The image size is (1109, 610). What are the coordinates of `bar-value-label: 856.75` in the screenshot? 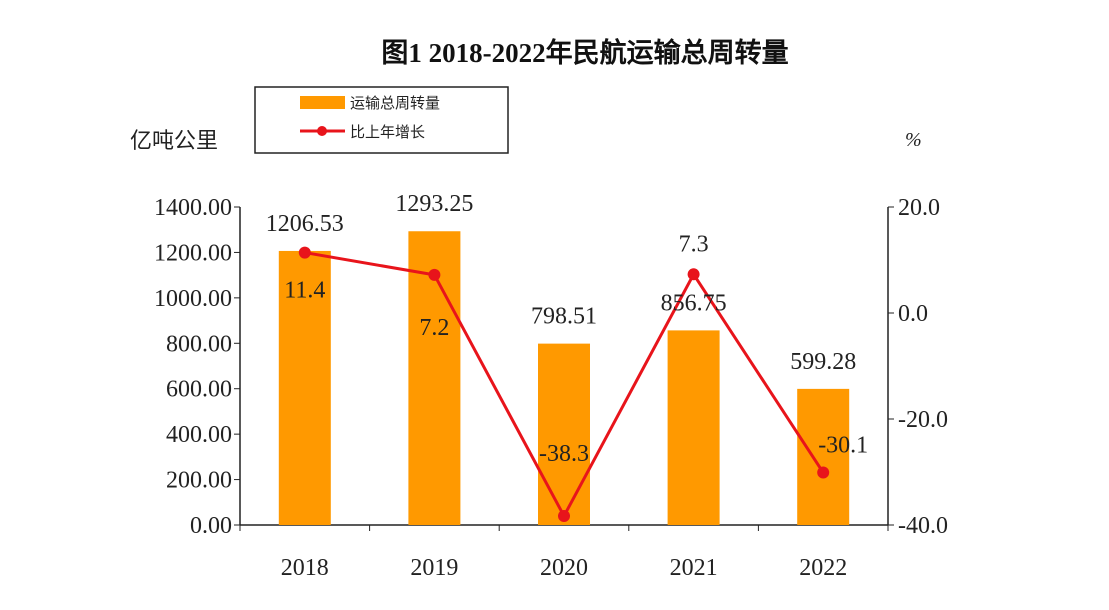 It's located at (694, 303).